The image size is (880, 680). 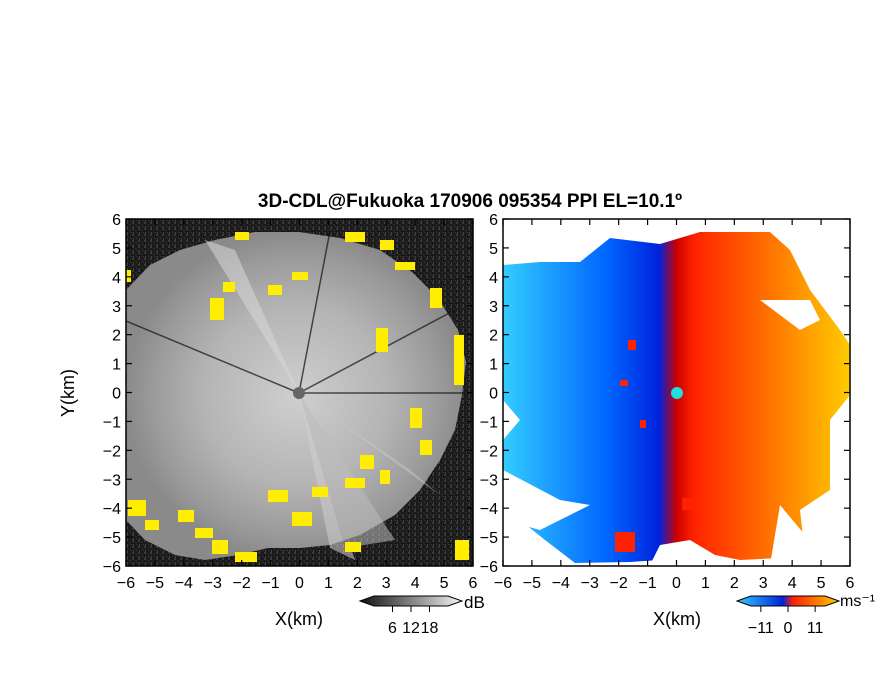 What do you see at coordinates (788, 628) in the screenshot?
I see `colorbar-tick-label: 0` at bounding box center [788, 628].